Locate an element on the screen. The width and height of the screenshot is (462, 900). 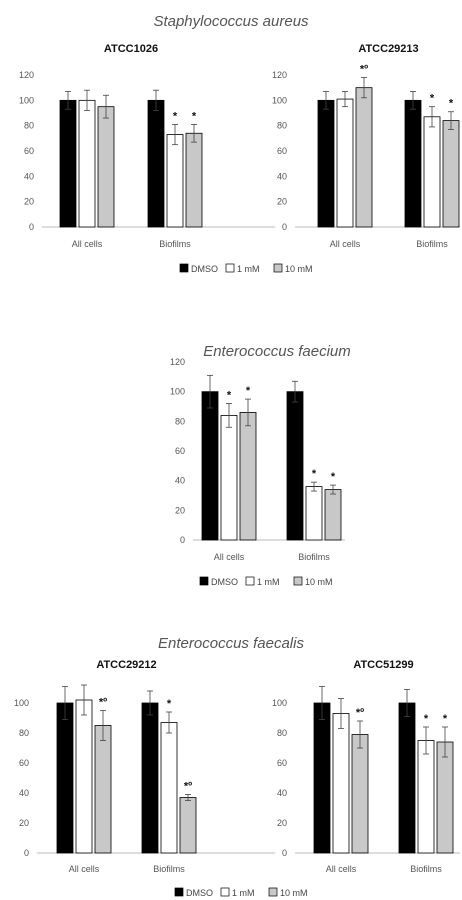
legend-label: 1 mM is located at coordinates (248, 269).